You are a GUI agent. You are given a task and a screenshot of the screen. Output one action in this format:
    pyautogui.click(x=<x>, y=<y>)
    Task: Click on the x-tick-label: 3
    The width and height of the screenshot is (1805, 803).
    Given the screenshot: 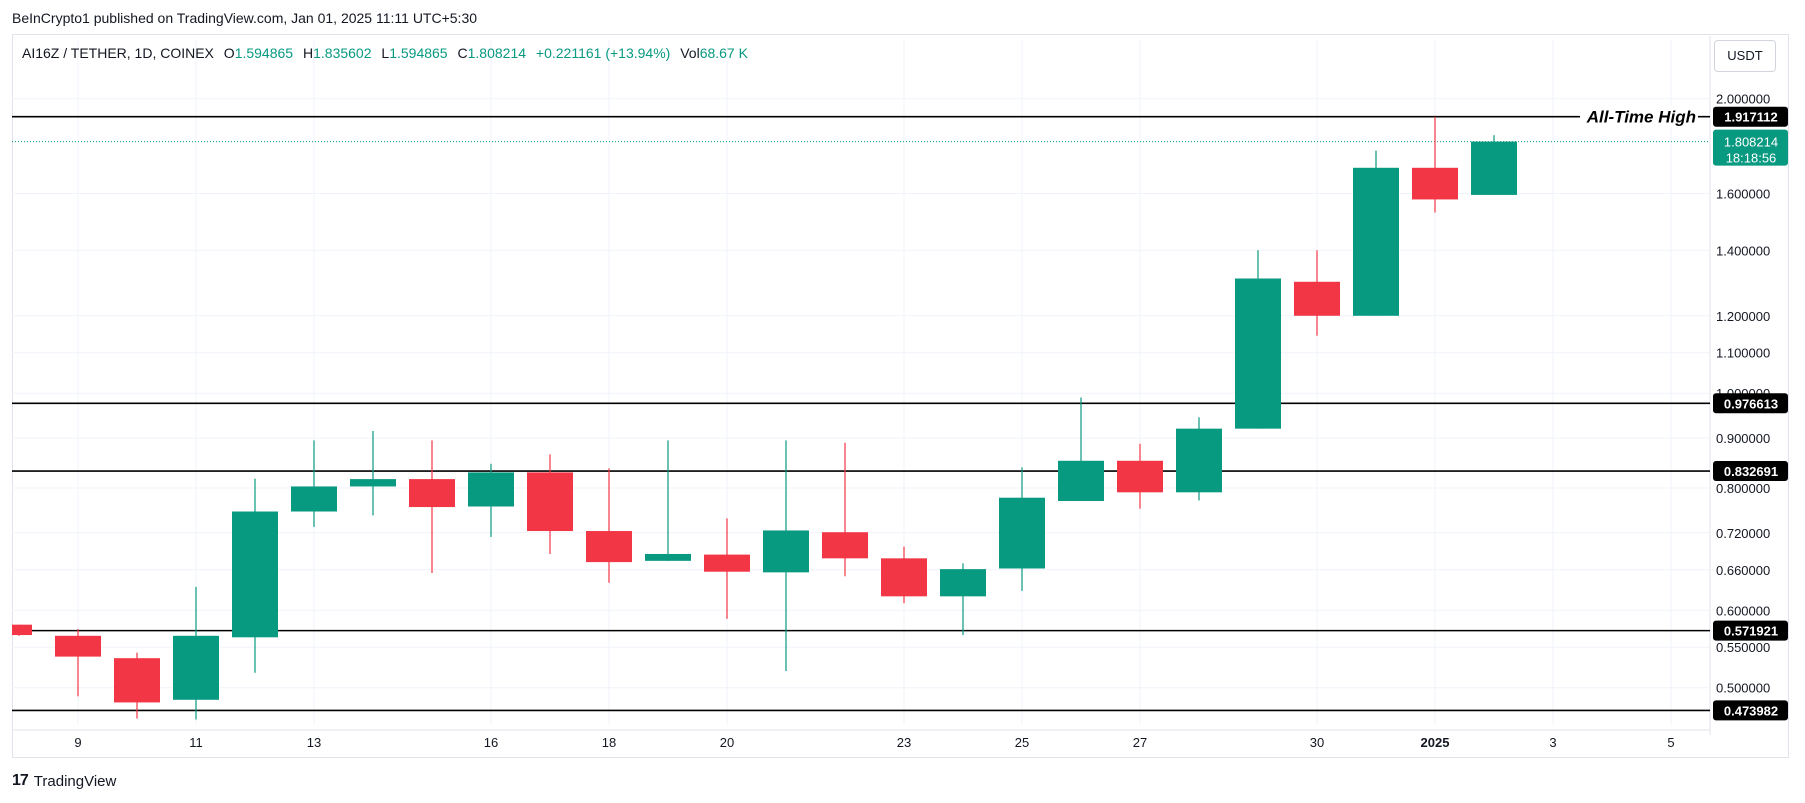 What is the action you would take?
    pyautogui.click(x=1552, y=742)
    